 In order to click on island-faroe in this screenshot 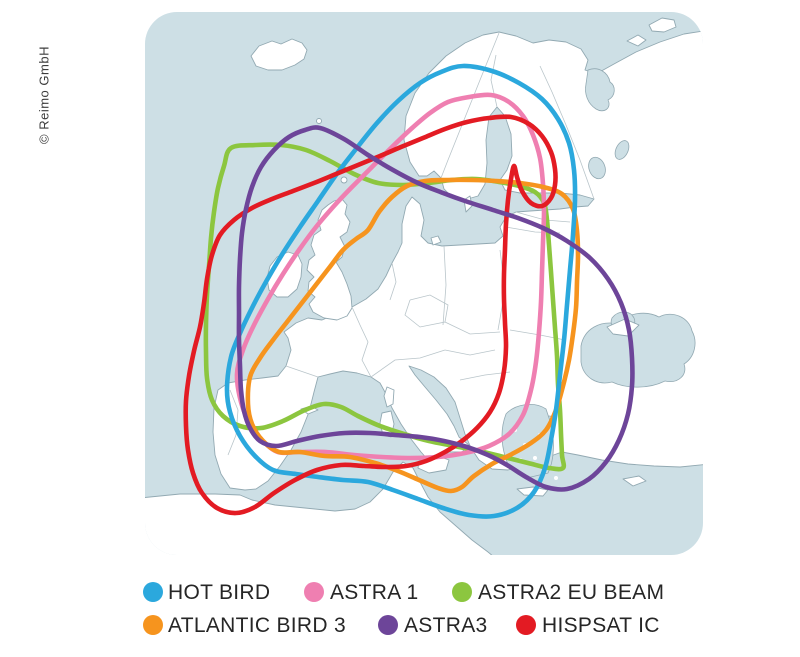, I will do `click(319, 121)`.